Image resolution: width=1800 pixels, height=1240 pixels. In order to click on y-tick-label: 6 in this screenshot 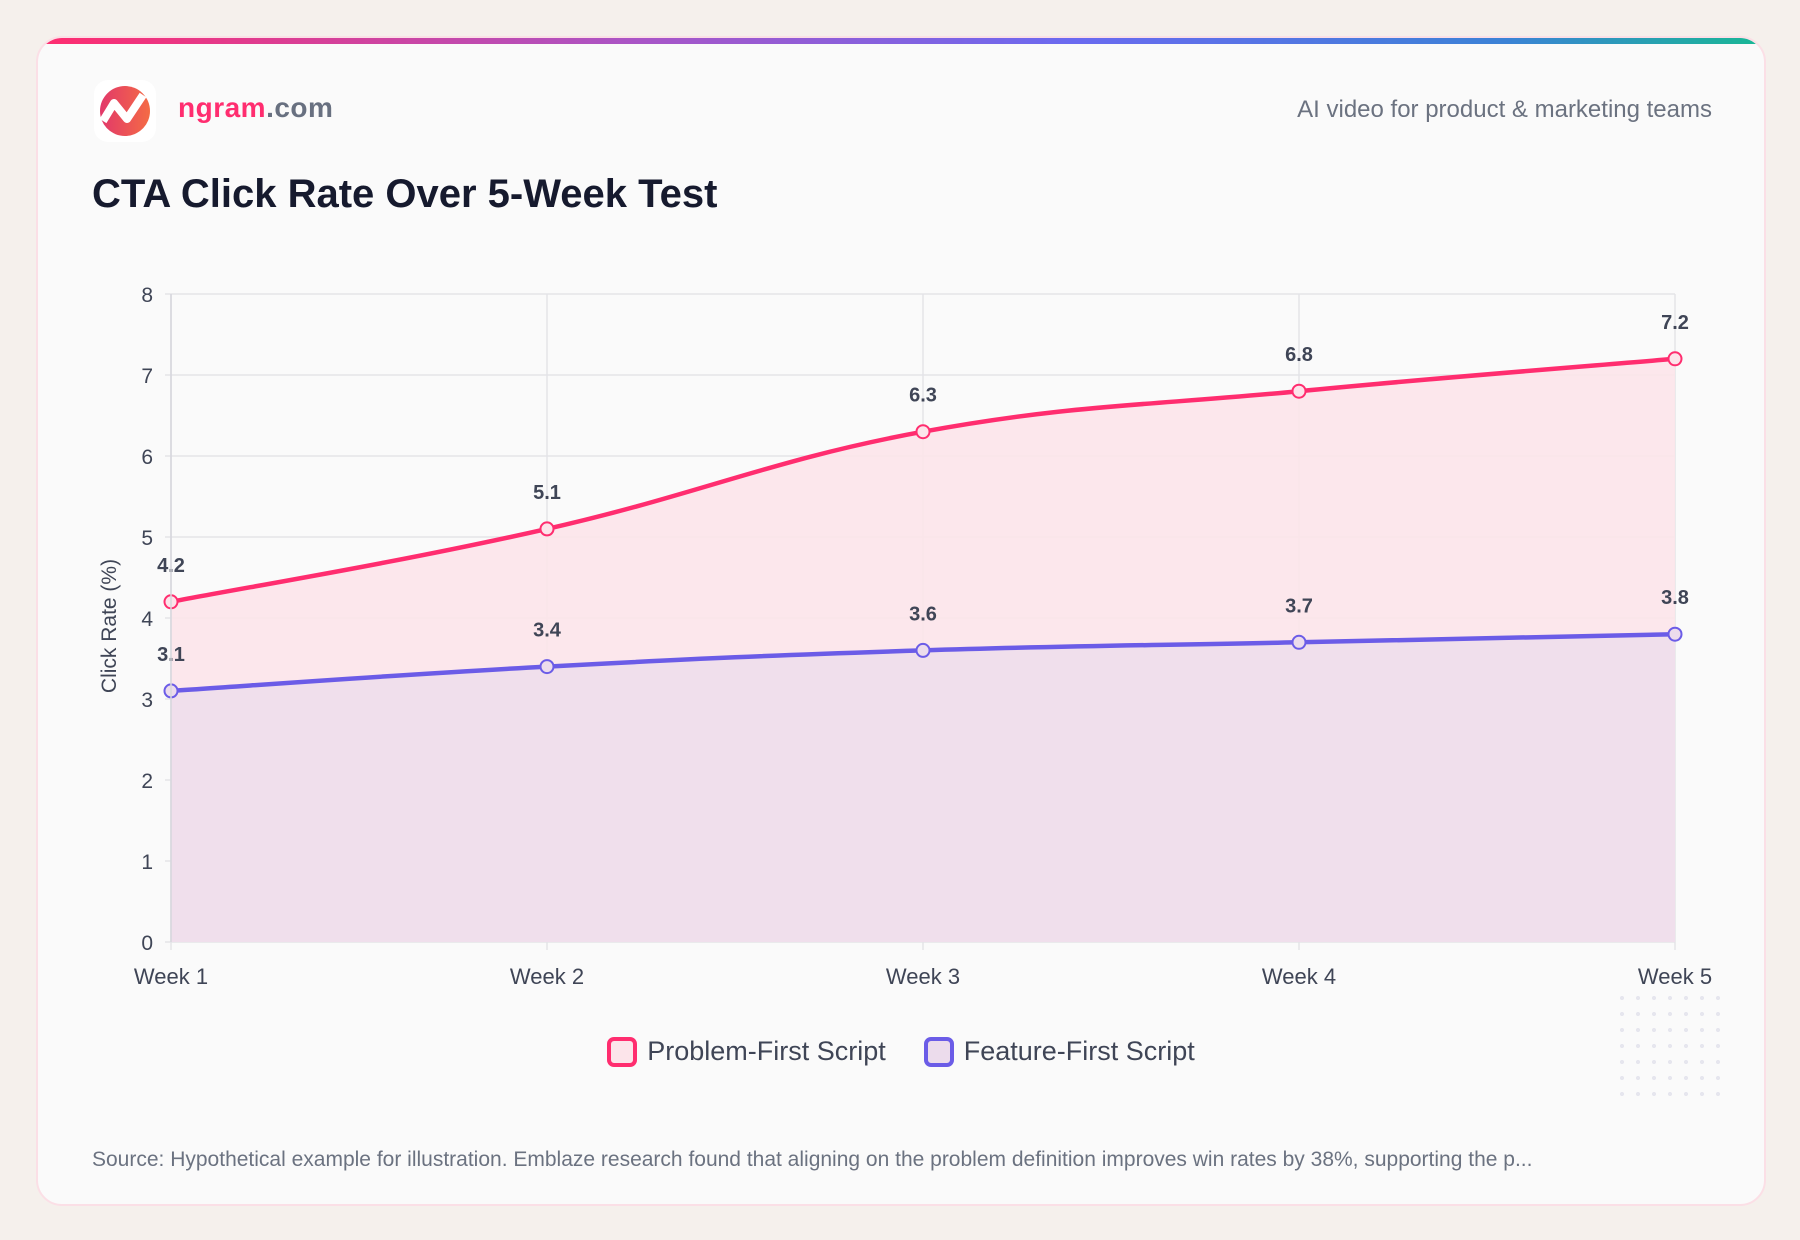, I will do `click(147, 457)`.